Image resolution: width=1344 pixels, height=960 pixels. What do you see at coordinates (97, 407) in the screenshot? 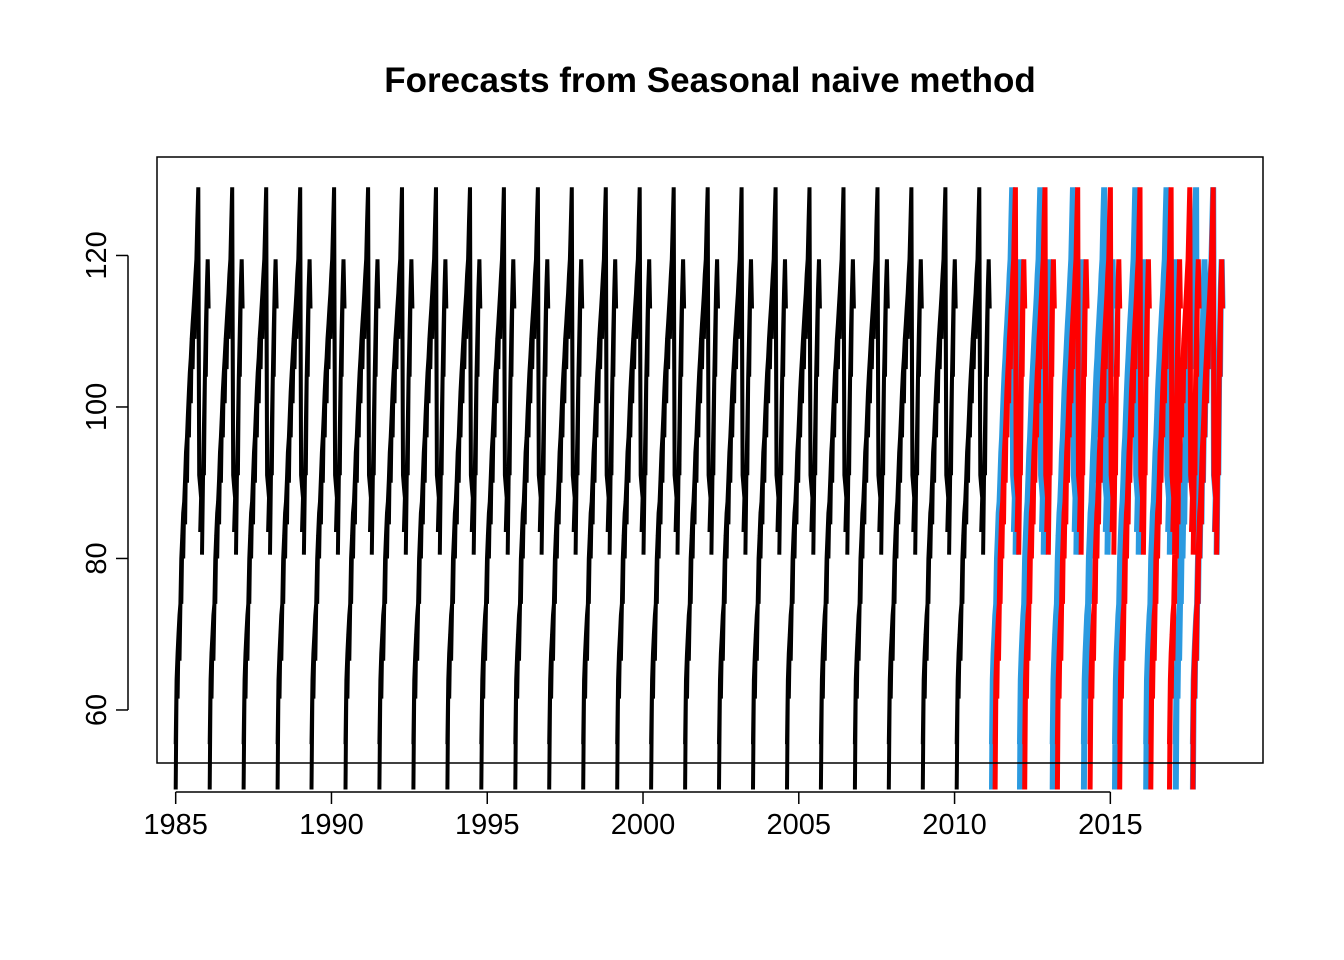
I see `y-tick-label: 100` at bounding box center [97, 407].